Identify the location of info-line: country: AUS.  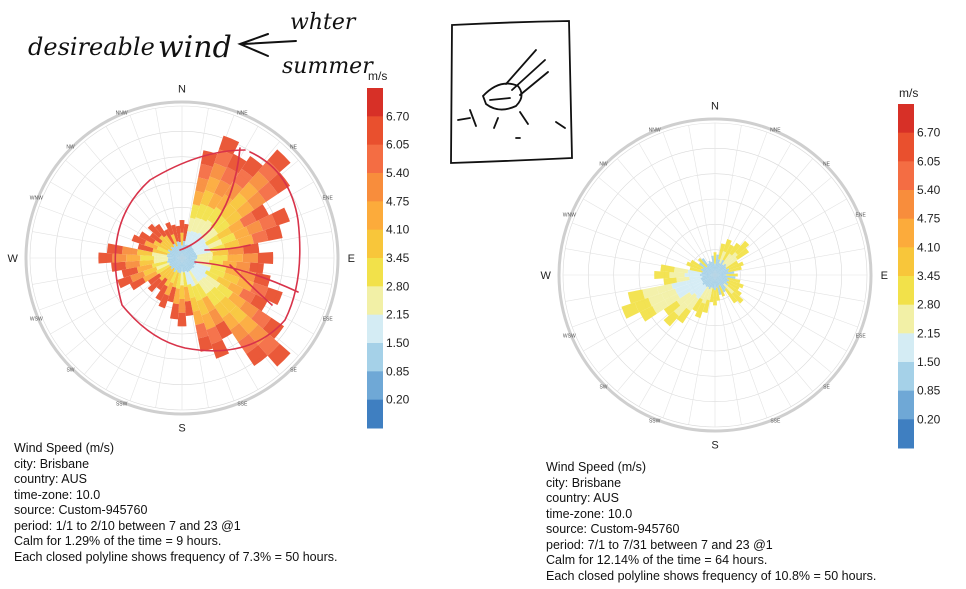
(50, 479).